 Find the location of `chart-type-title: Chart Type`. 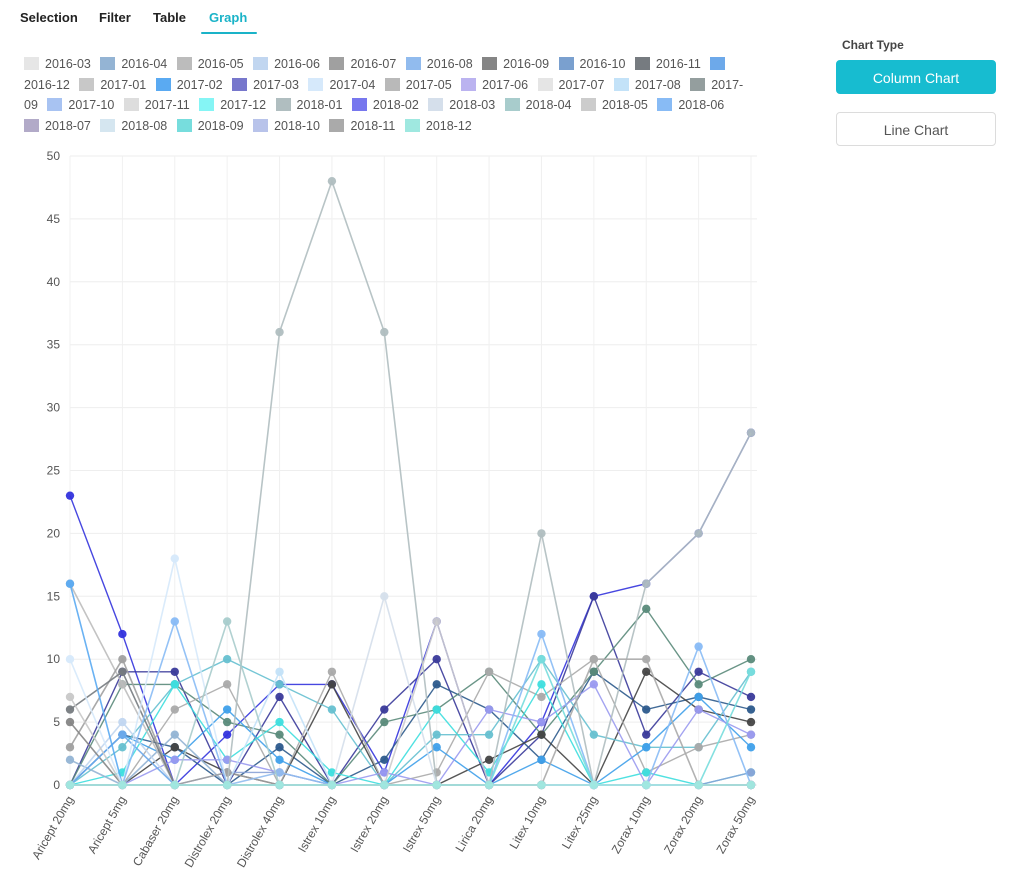

chart-type-title: Chart Type is located at coordinates (873, 45).